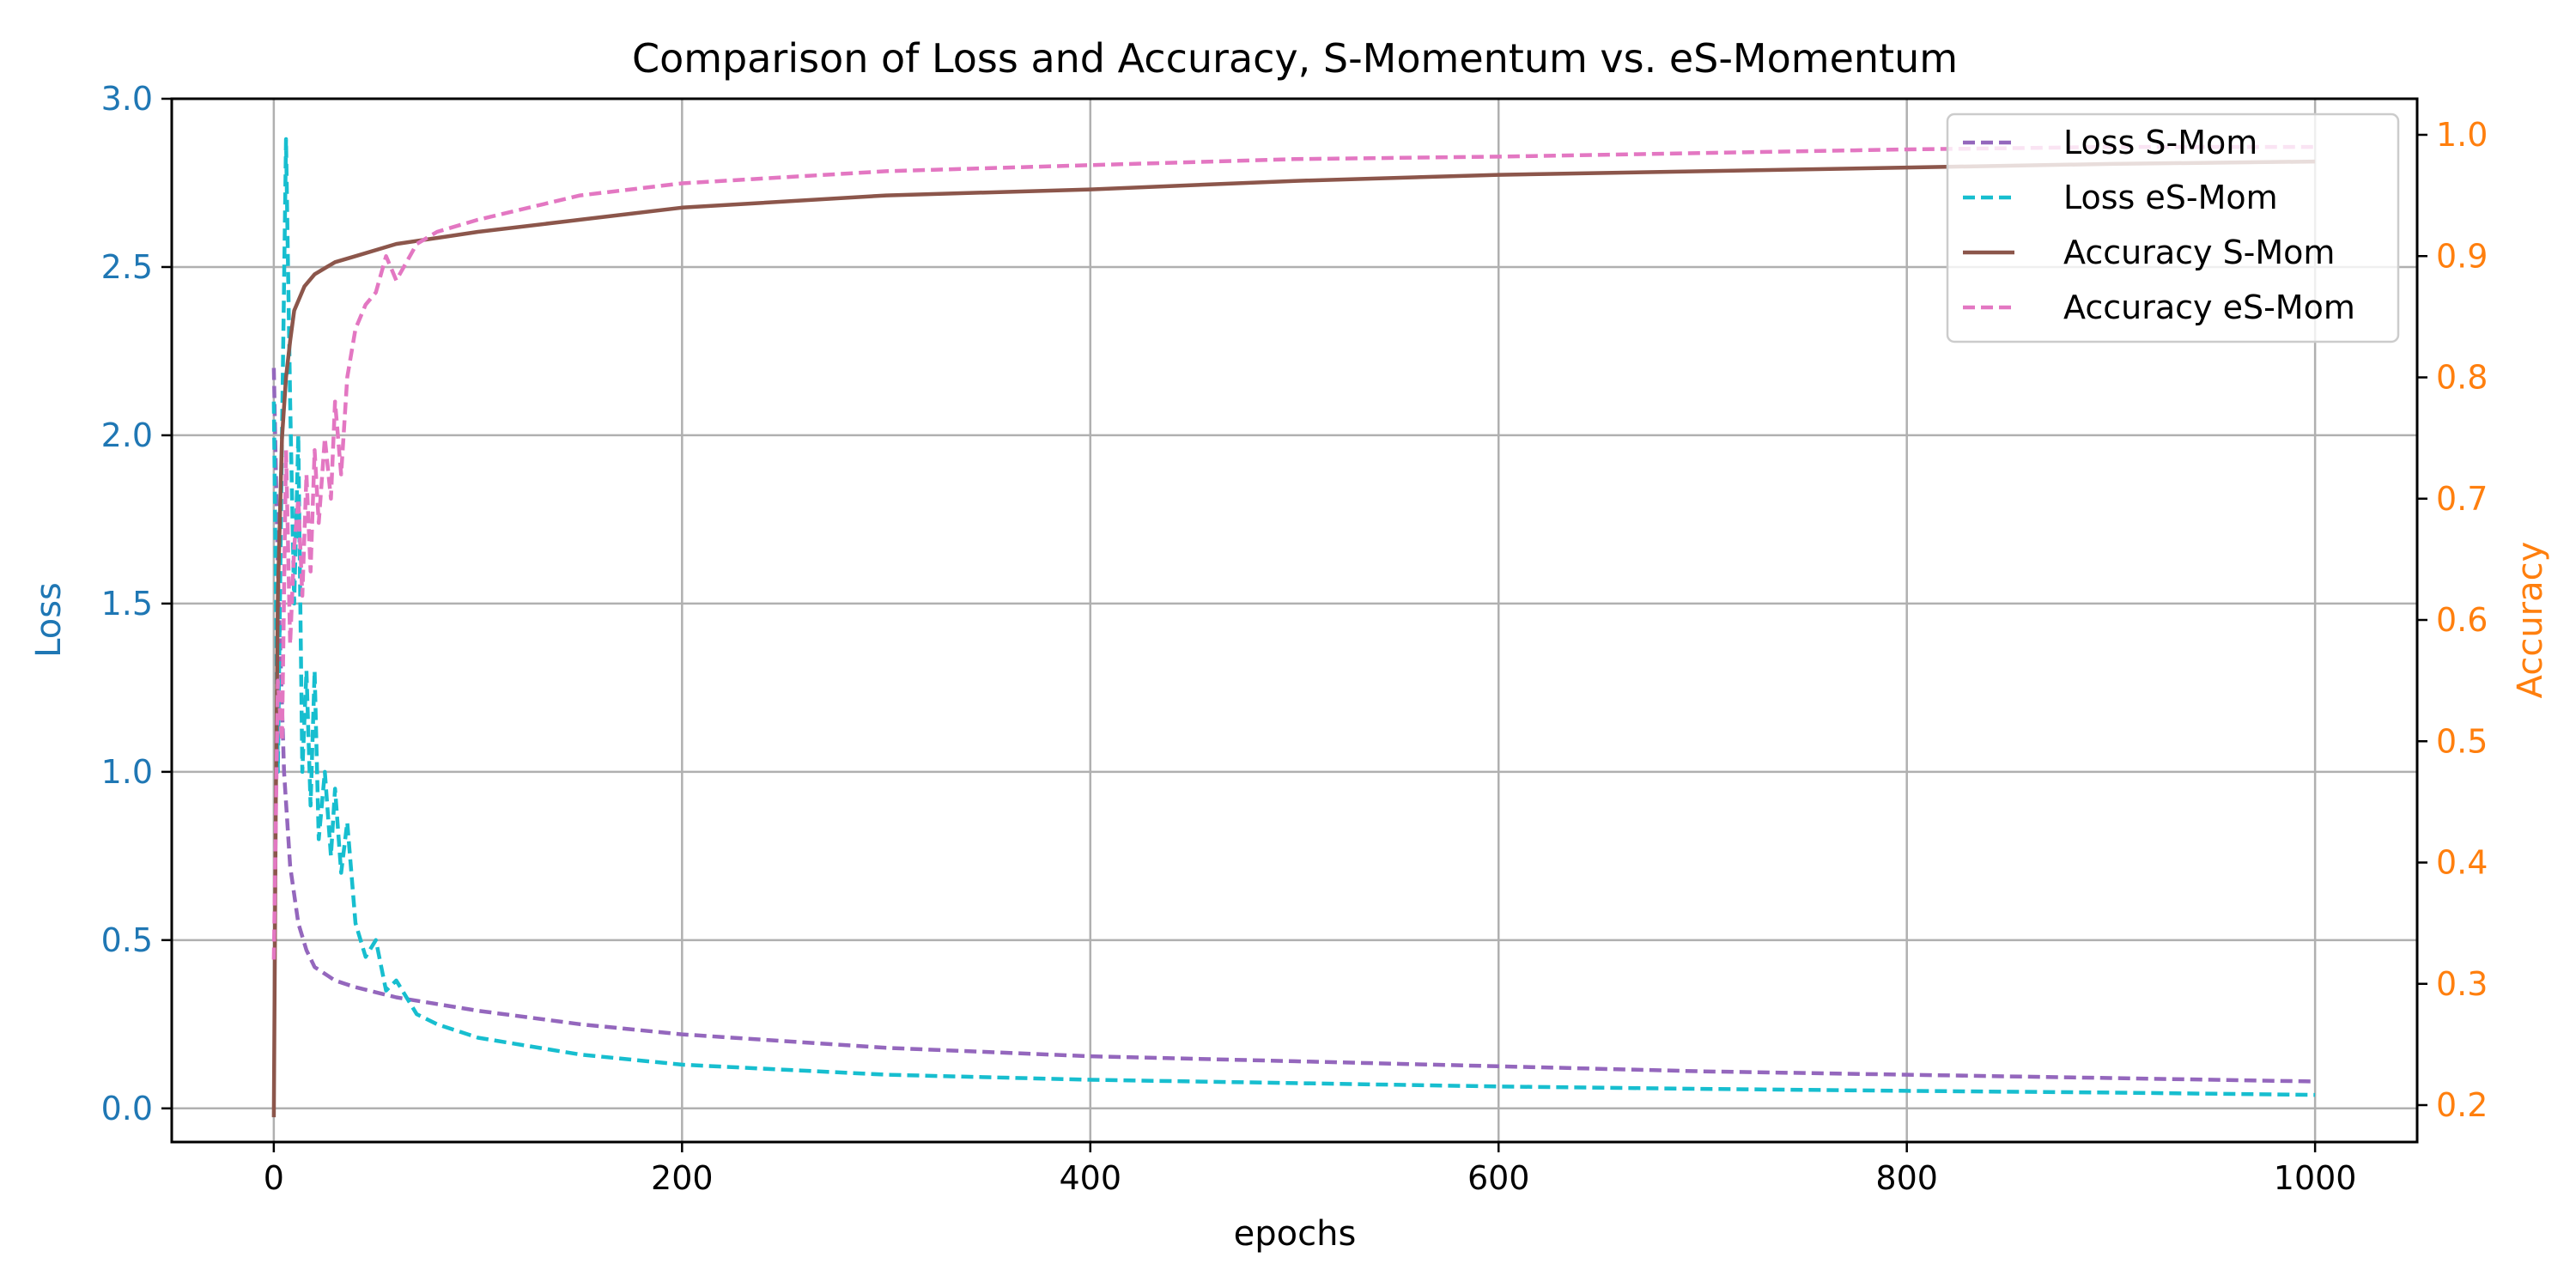 This screenshot has width=2576, height=1288. Describe the element at coordinates (2462, 984) in the screenshot. I see `y-right-tick-label: 0.3` at that location.